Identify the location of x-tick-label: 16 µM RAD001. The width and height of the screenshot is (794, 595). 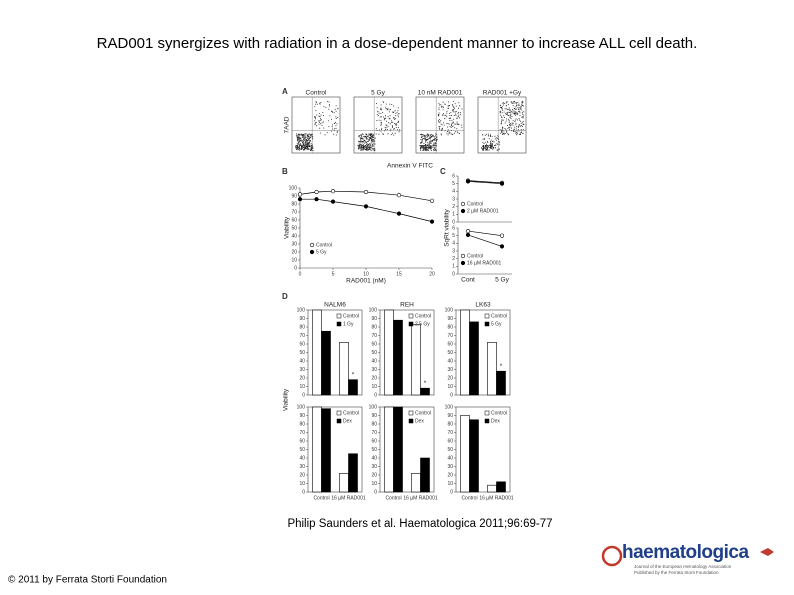
(420, 498).